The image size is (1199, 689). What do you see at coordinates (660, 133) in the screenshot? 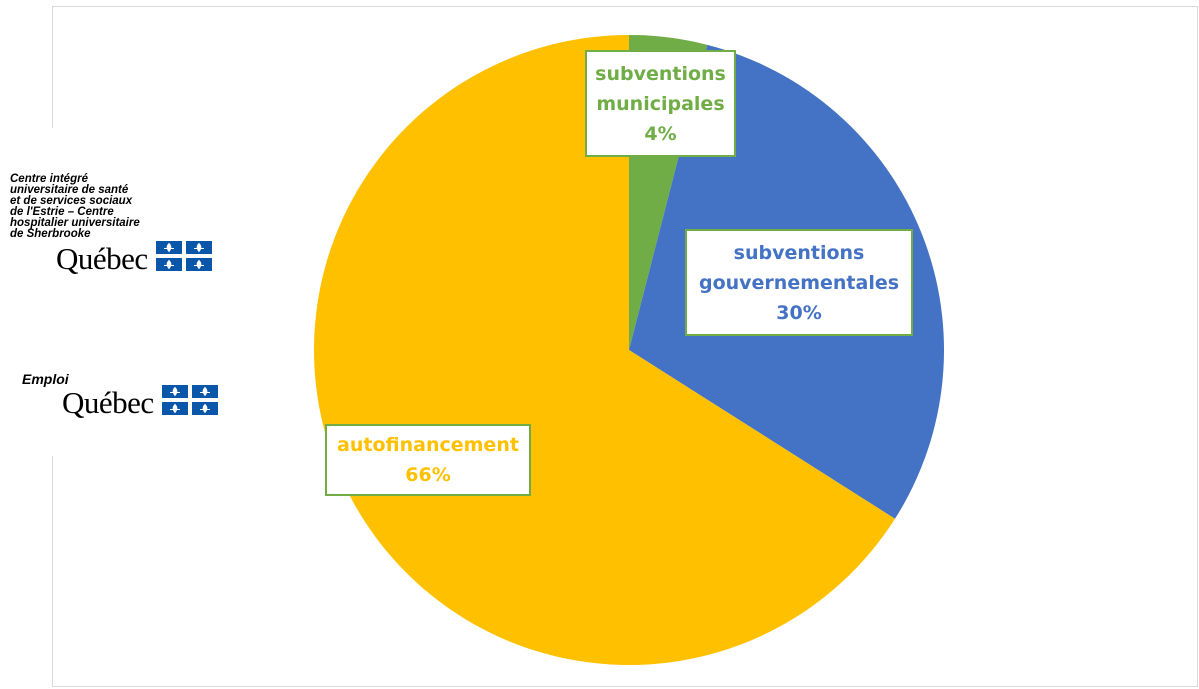
I see `slice-value-label: 4%` at bounding box center [660, 133].